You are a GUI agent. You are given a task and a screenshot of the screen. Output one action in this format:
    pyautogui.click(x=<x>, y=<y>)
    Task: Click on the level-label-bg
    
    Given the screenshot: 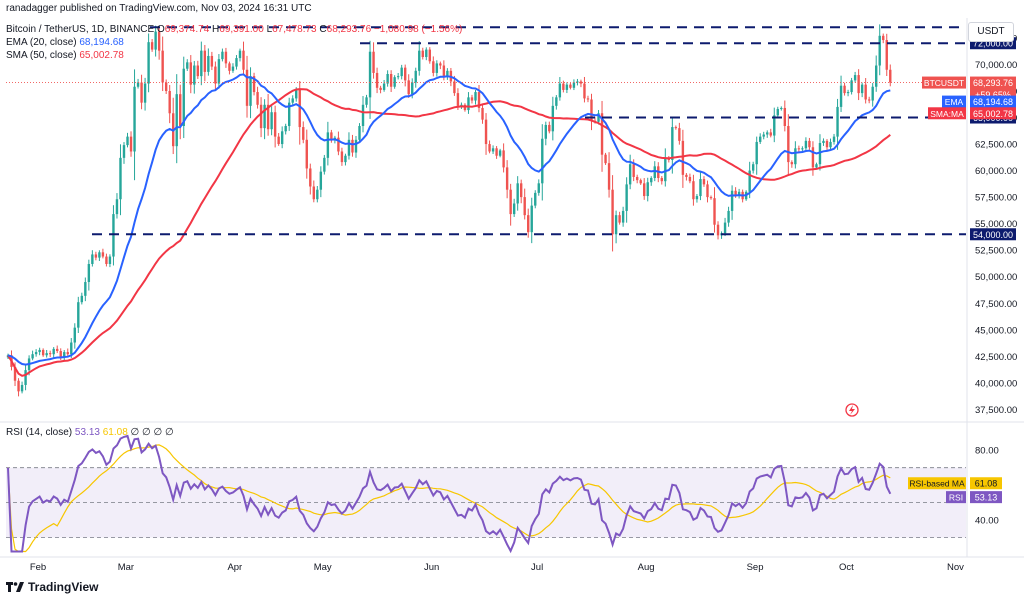 What is the action you would take?
    pyautogui.click(x=993, y=234)
    